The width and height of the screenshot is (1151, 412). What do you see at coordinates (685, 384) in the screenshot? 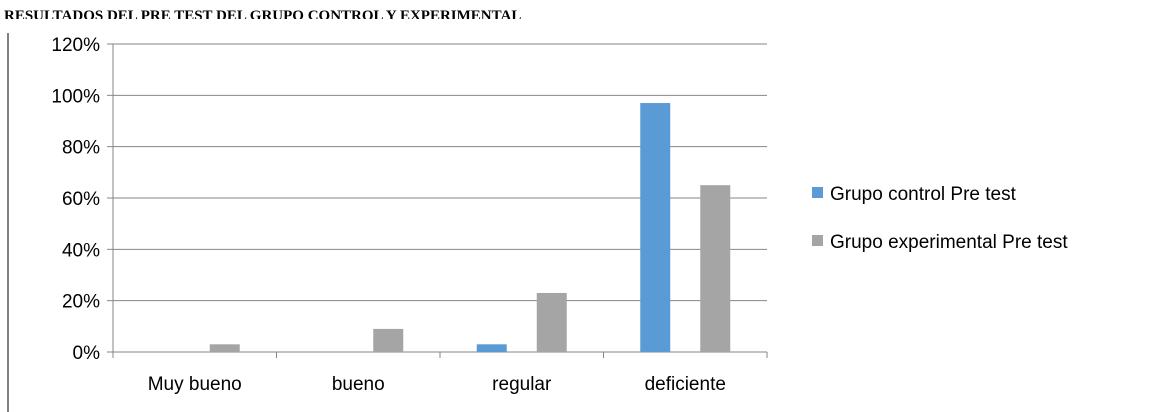
I see `x-tick-label: deficiente` at bounding box center [685, 384].